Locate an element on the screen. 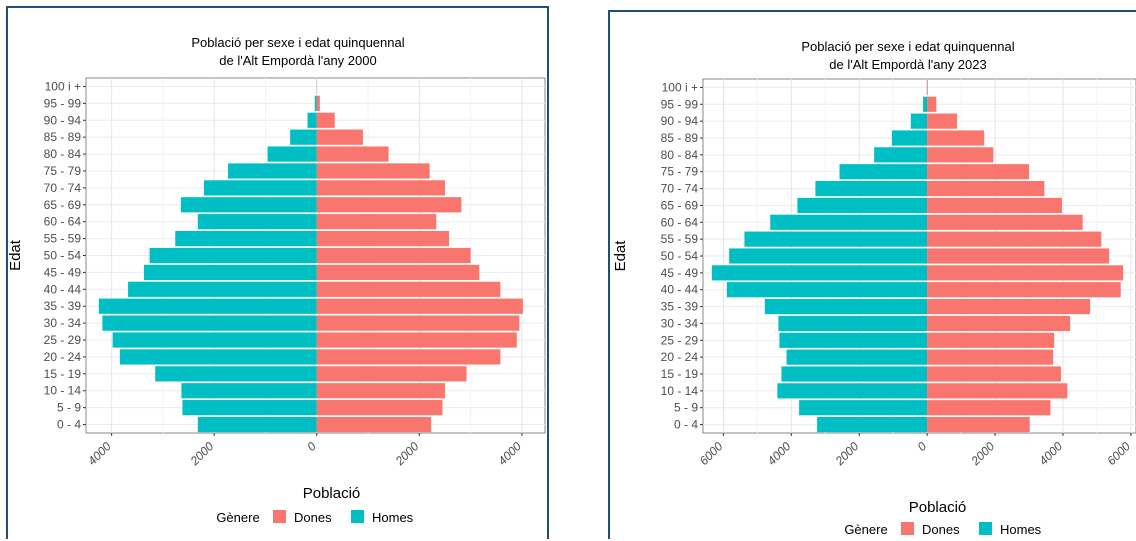  y-tick-label: 45 - 49 is located at coordinates (680, 273).